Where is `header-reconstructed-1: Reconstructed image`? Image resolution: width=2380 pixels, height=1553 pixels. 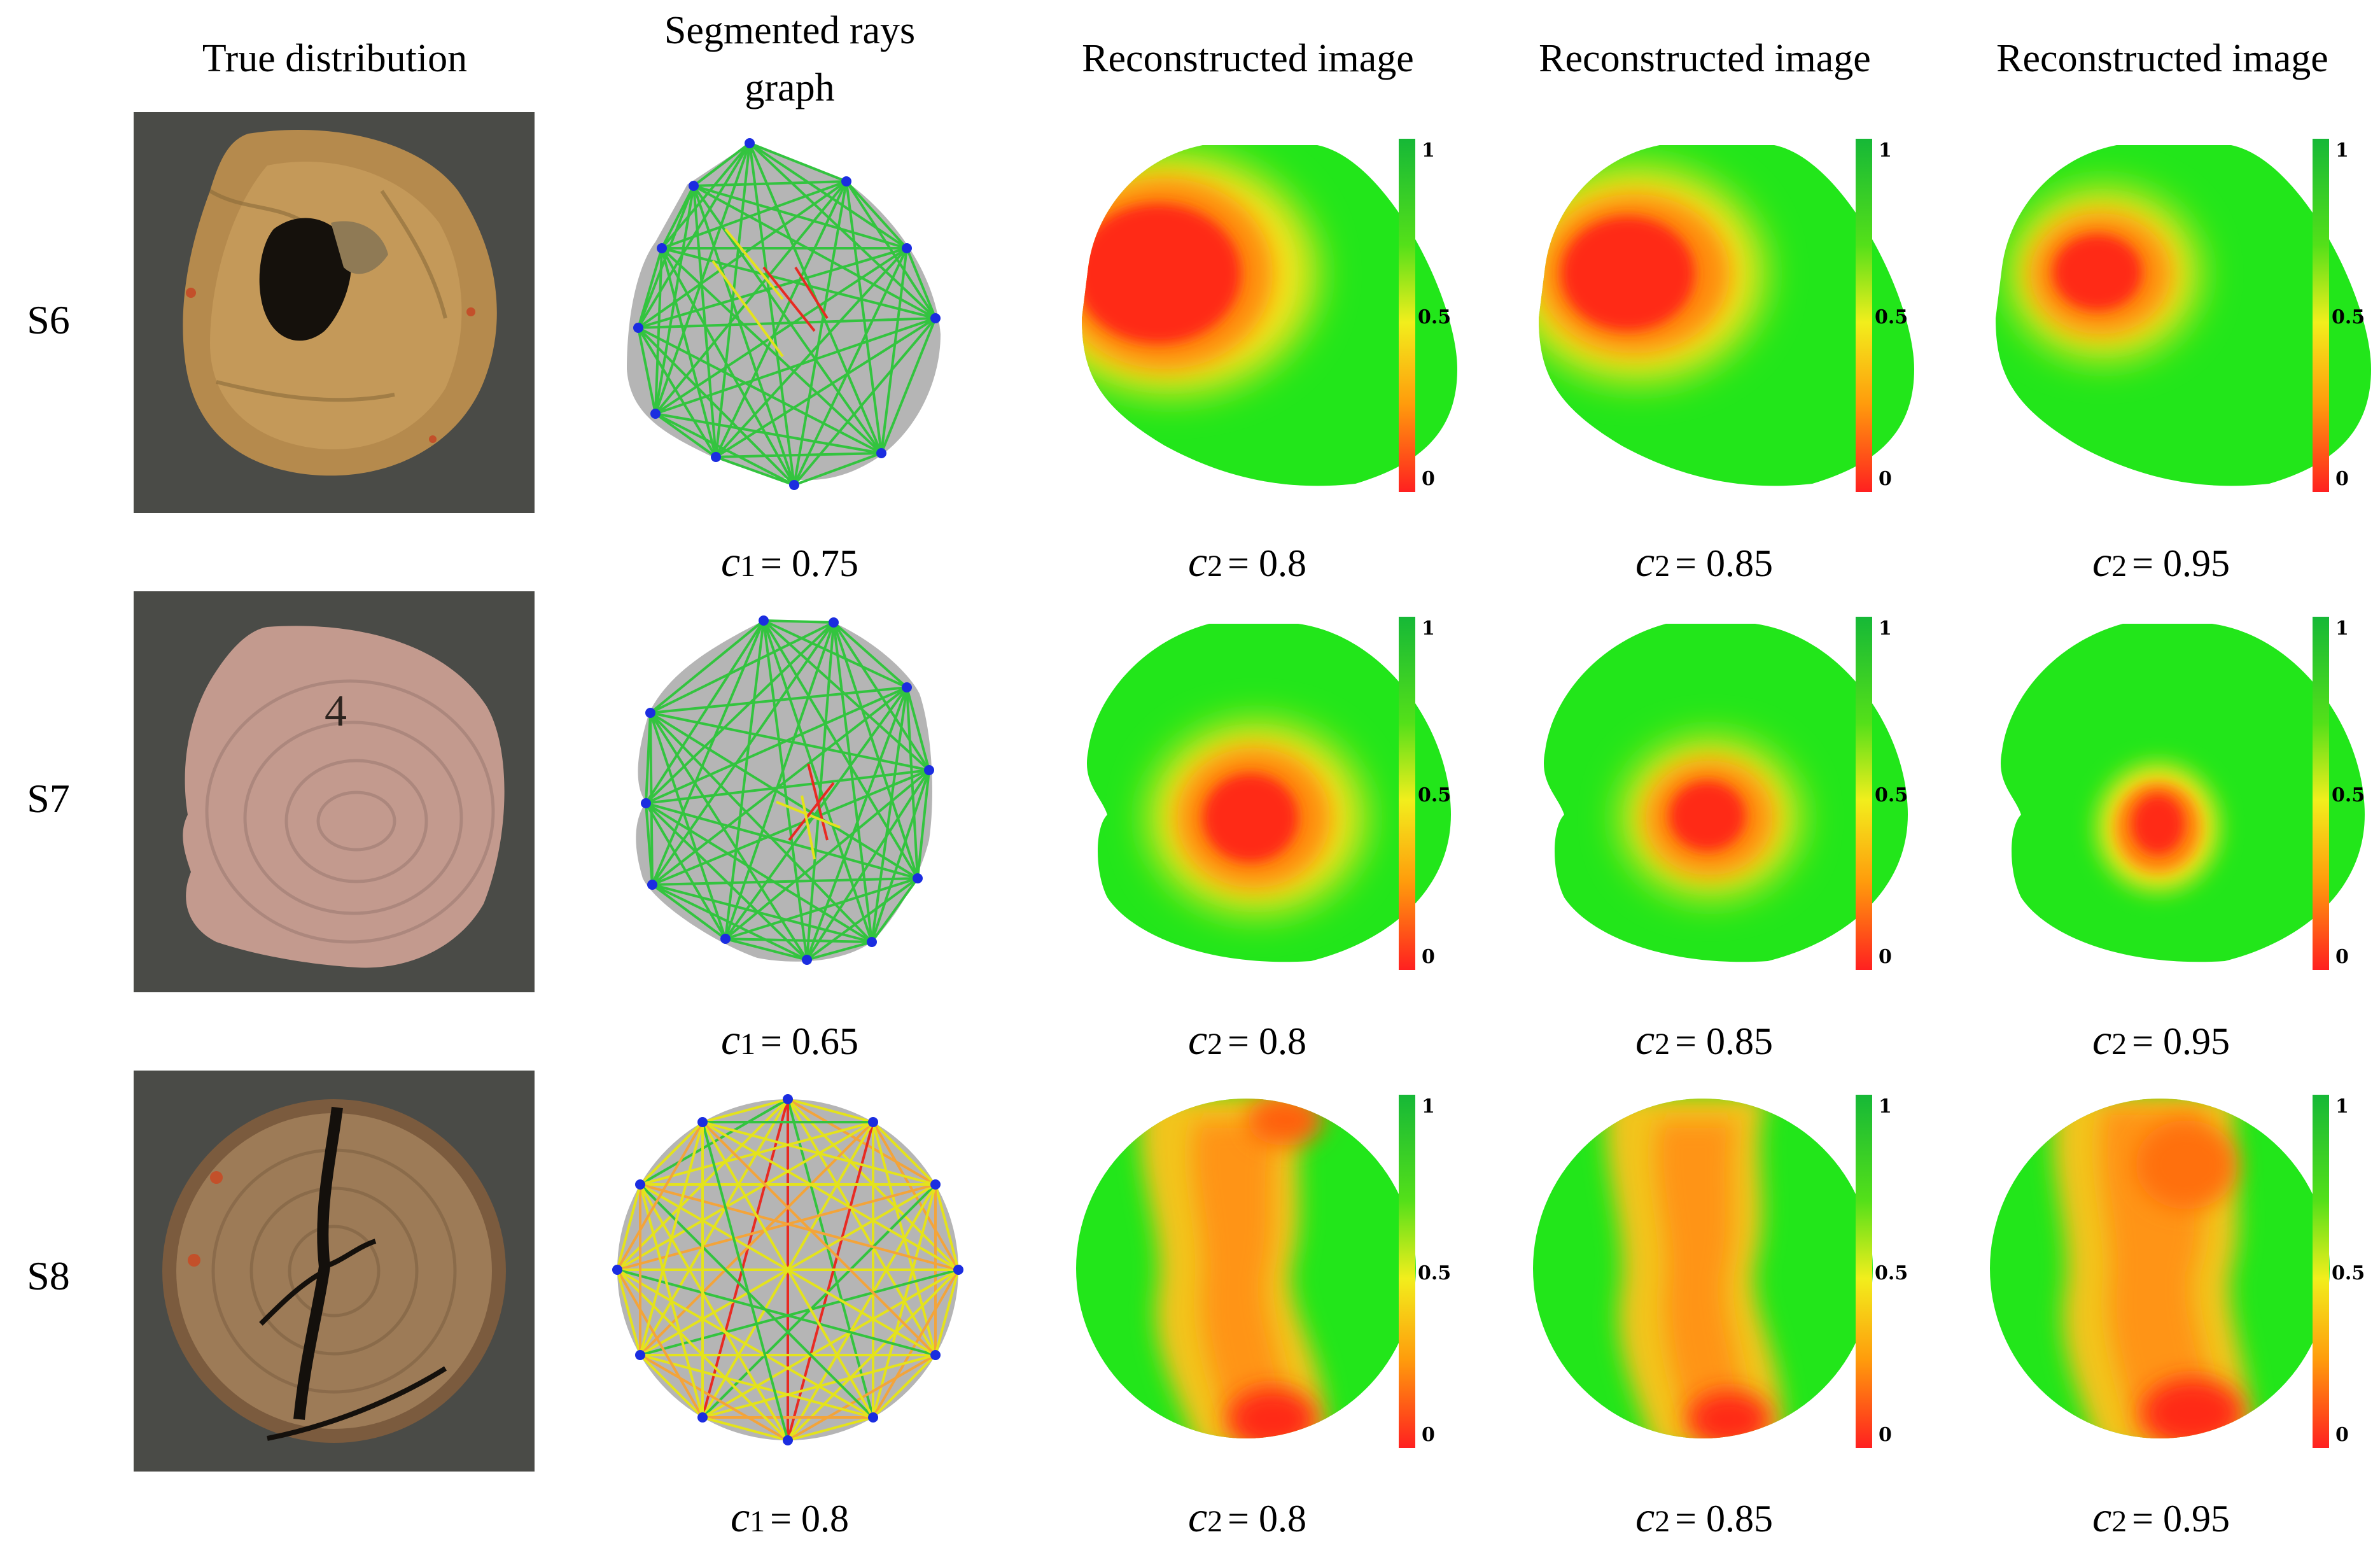 header-reconstructed-1: Reconstructed image is located at coordinates (1248, 58).